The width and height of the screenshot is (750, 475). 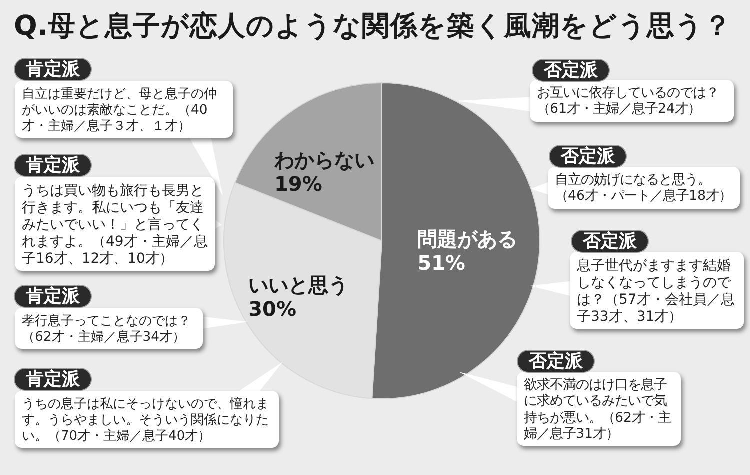 What do you see at coordinates (373, 26) in the screenshot?
I see `chart-title: Q.母と息子が恋人のような関係を築く風潮をどう思う？` at bounding box center [373, 26].